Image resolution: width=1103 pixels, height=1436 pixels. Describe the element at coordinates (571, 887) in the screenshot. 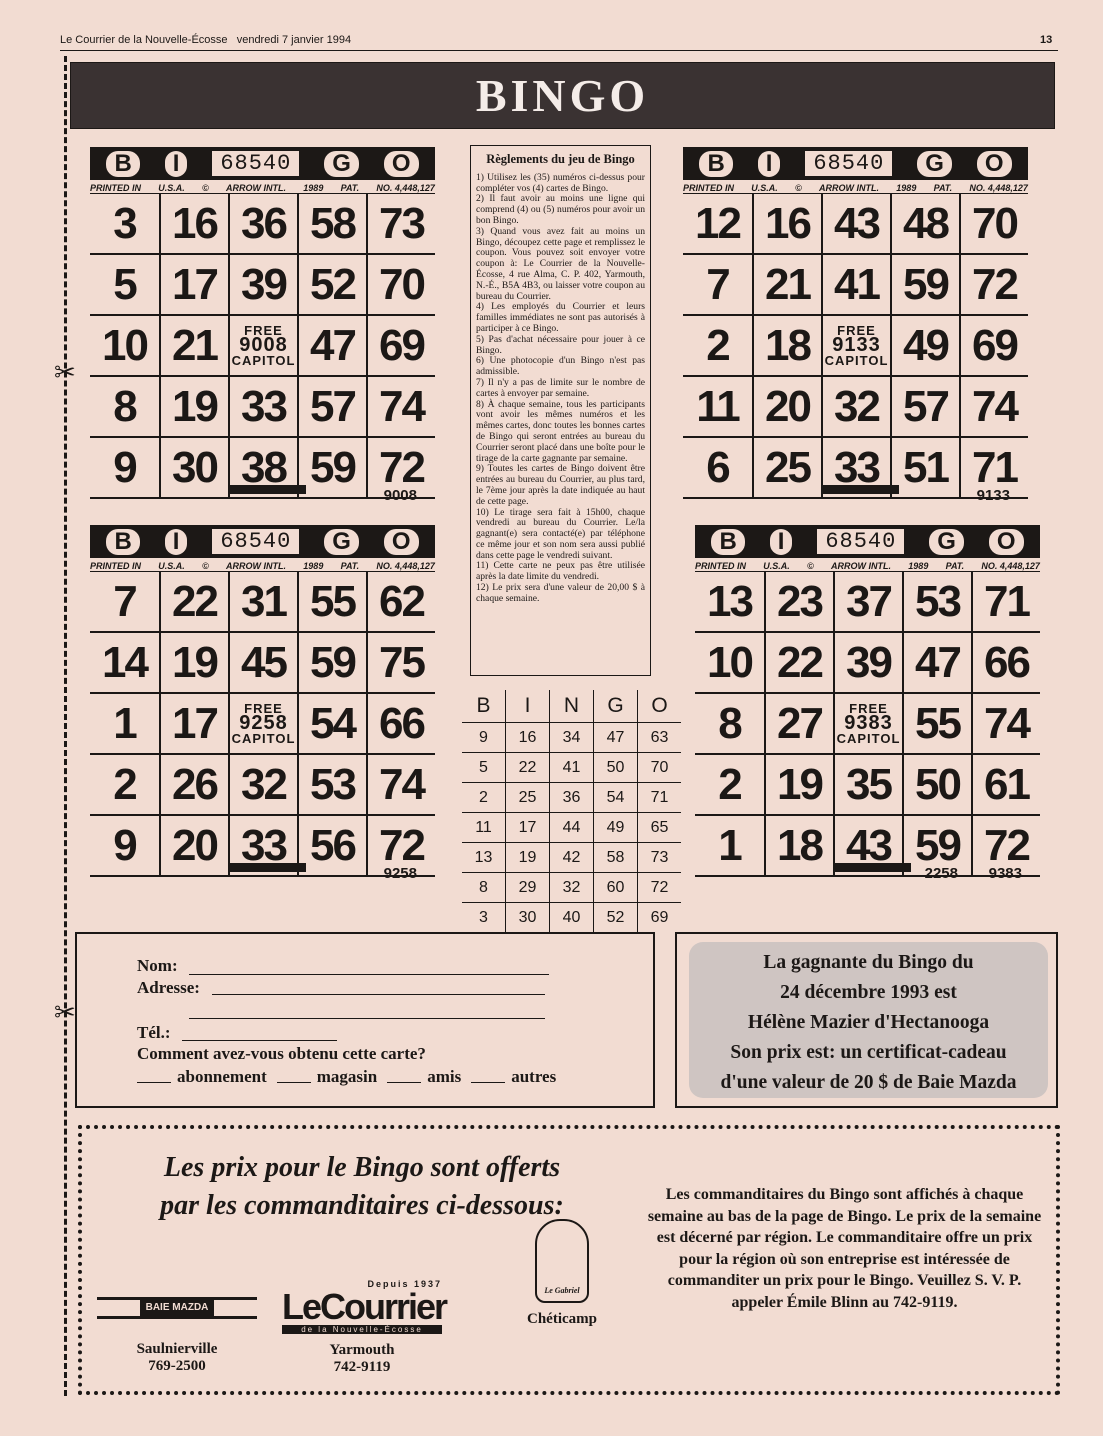

I see `drawn-row: 8 29 32 60 72` at that location.